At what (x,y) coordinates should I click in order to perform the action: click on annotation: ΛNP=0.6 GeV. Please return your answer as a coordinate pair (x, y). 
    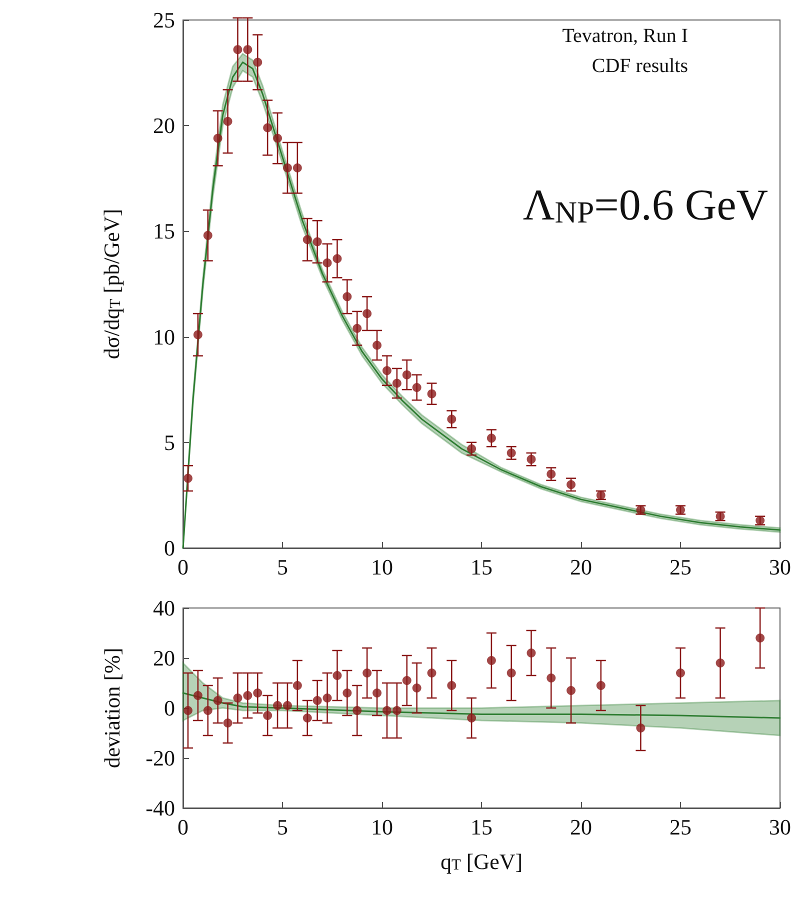
    Looking at the image, I should click on (645, 205).